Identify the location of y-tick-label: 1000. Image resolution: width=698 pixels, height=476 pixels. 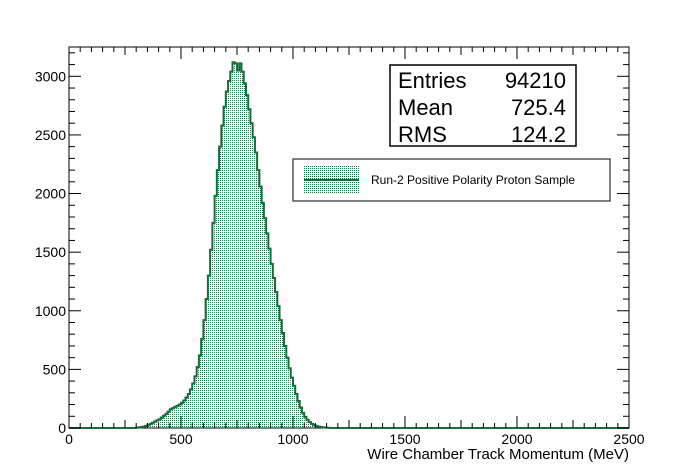
(50, 311).